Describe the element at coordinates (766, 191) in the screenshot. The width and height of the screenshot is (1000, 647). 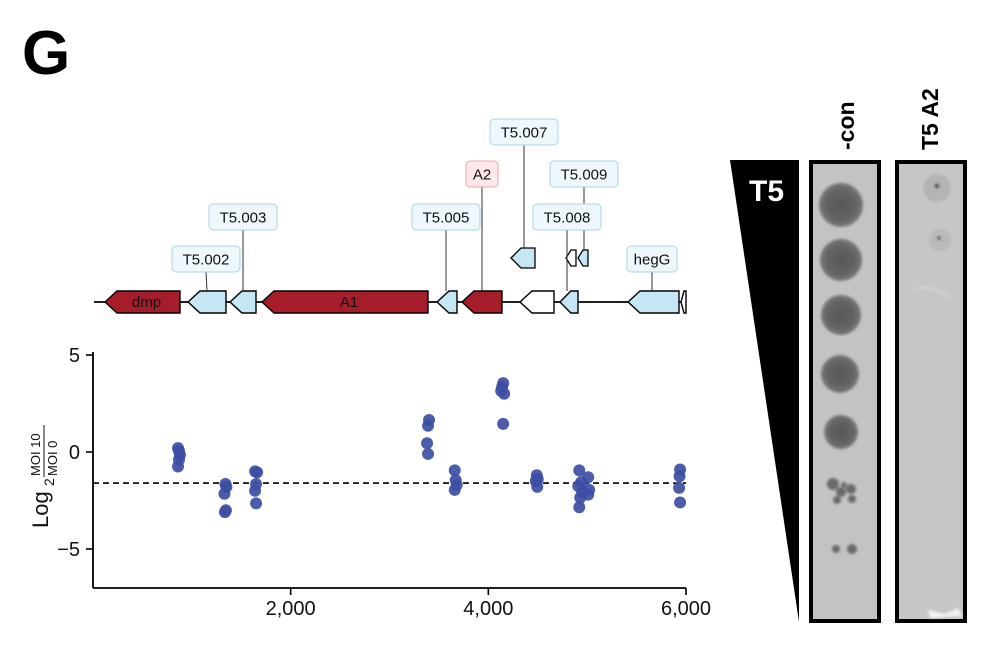
I see `phage-label: T5` at that location.